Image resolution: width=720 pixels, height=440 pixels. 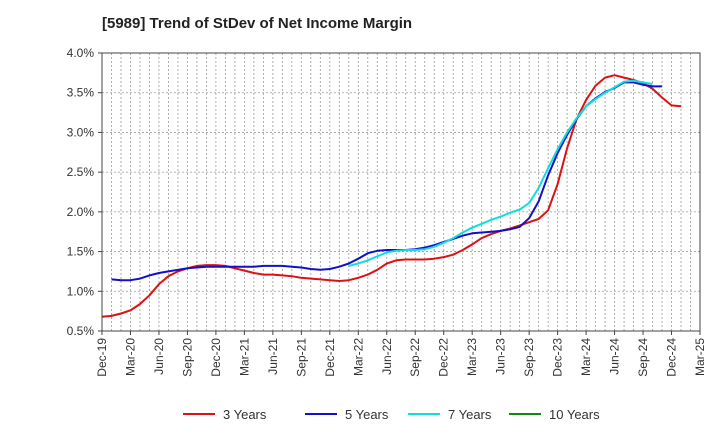 What do you see at coordinates (586, 357) in the screenshot?
I see `x-tick-label: Mar-24` at bounding box center [586, 357].